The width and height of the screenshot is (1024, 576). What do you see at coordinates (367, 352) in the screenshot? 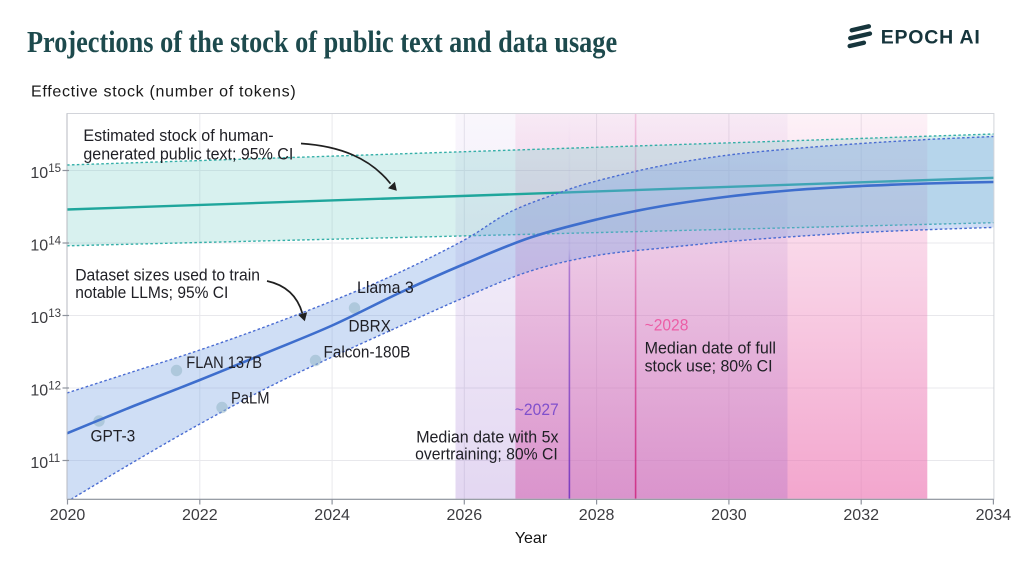
I see `svg-text: Falcon-180B` at bounding box center [367, 352].